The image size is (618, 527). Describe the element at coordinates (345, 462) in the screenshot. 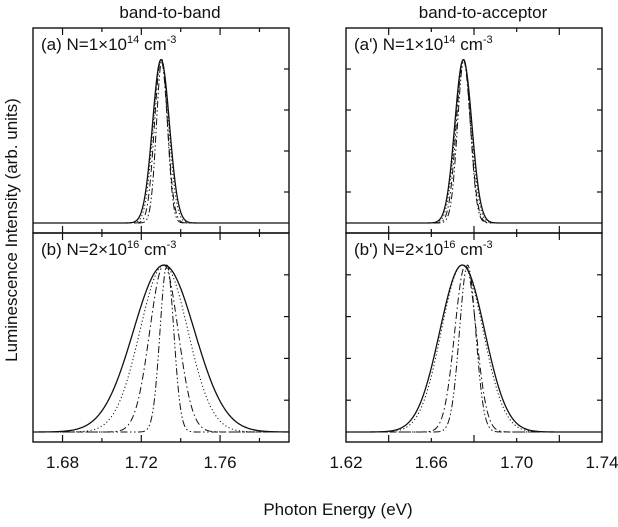

I see `x-tick-label: 1.62` at that location.